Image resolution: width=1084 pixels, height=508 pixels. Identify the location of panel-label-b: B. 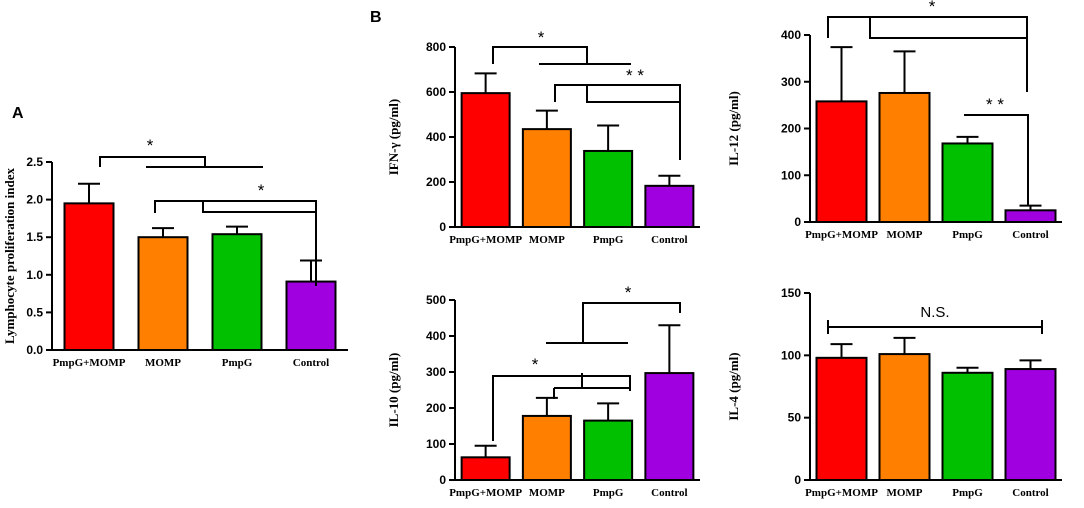
(376, 17).